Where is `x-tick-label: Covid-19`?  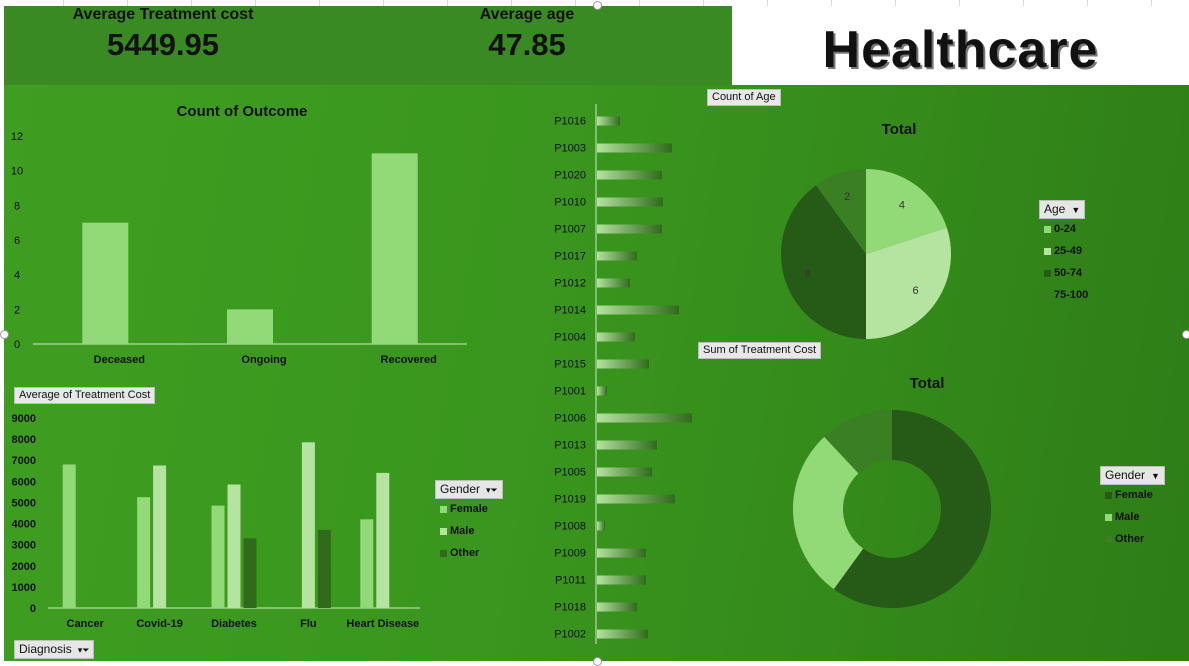 x-tick-label: Covid-19 is located at coordinates (159, 624).